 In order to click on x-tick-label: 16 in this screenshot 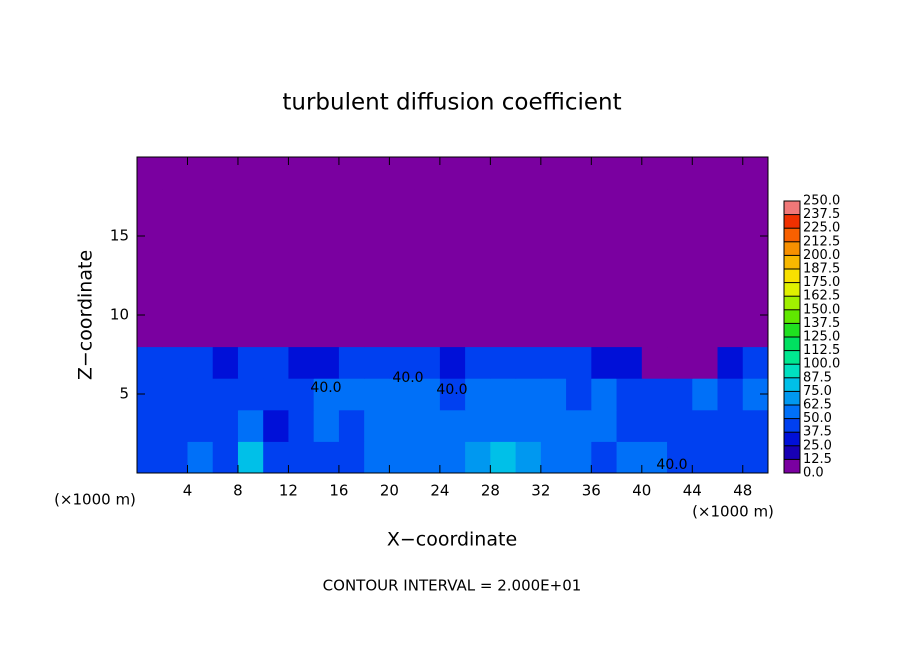, I will do `click(338, 491)`.